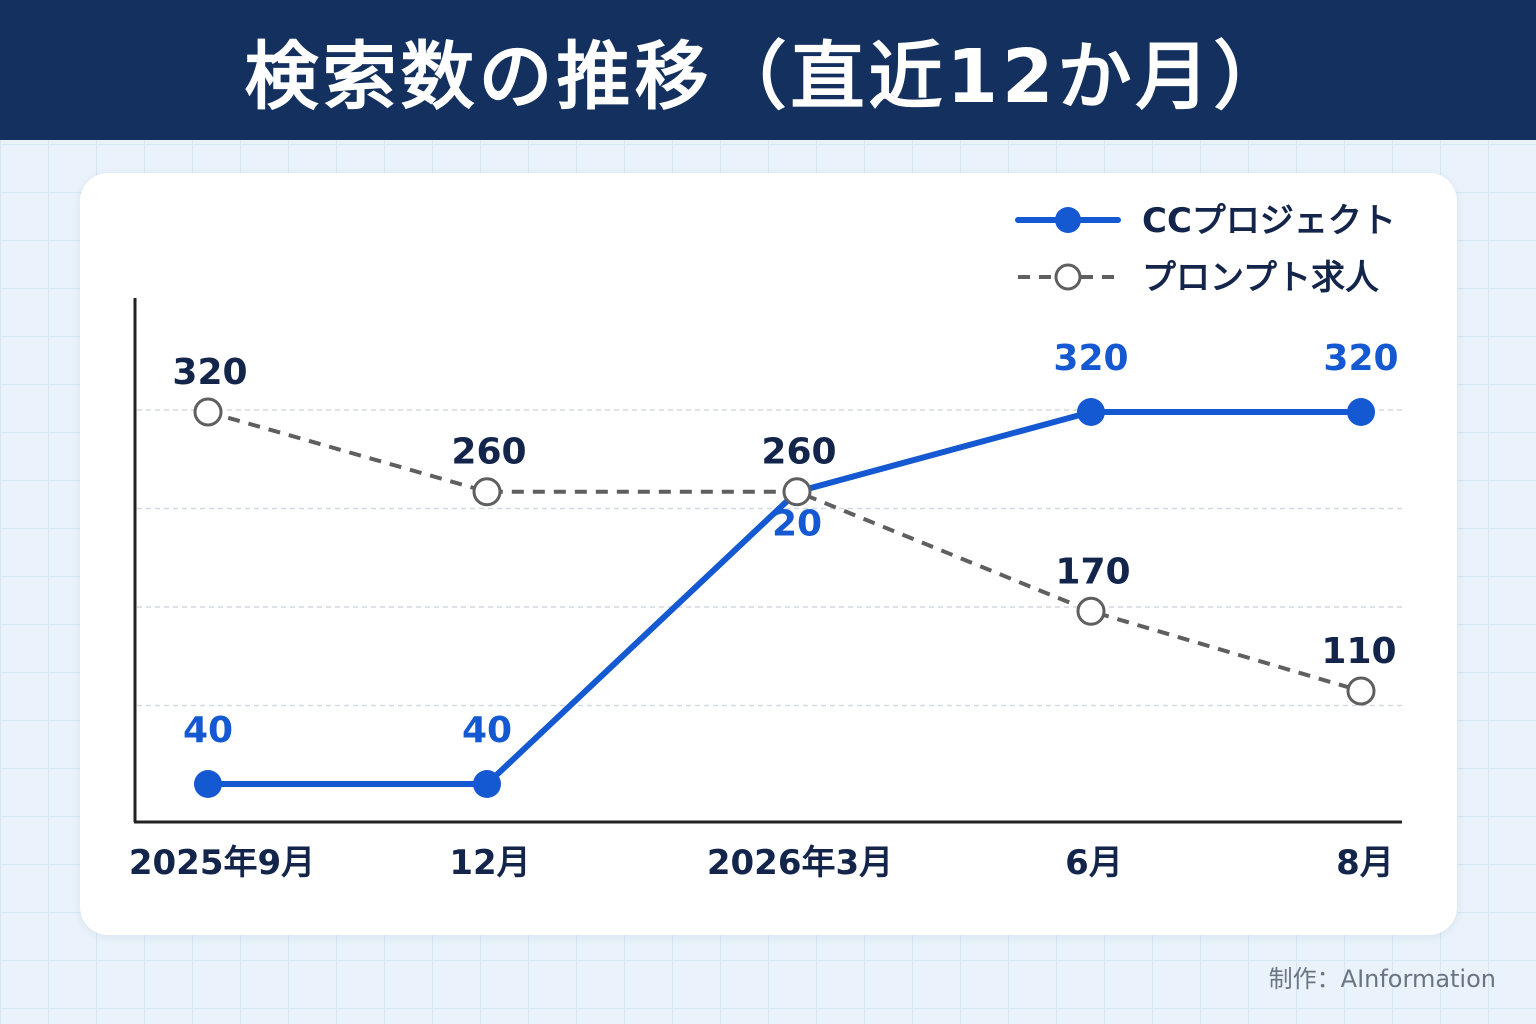 Image resolution: width=1536 pixels, height=1024 pixels. What do you see at coordinates (1068, 277) in the screenshot?
I see `legend-prompt-marker` at bounding box center [1068, 277].